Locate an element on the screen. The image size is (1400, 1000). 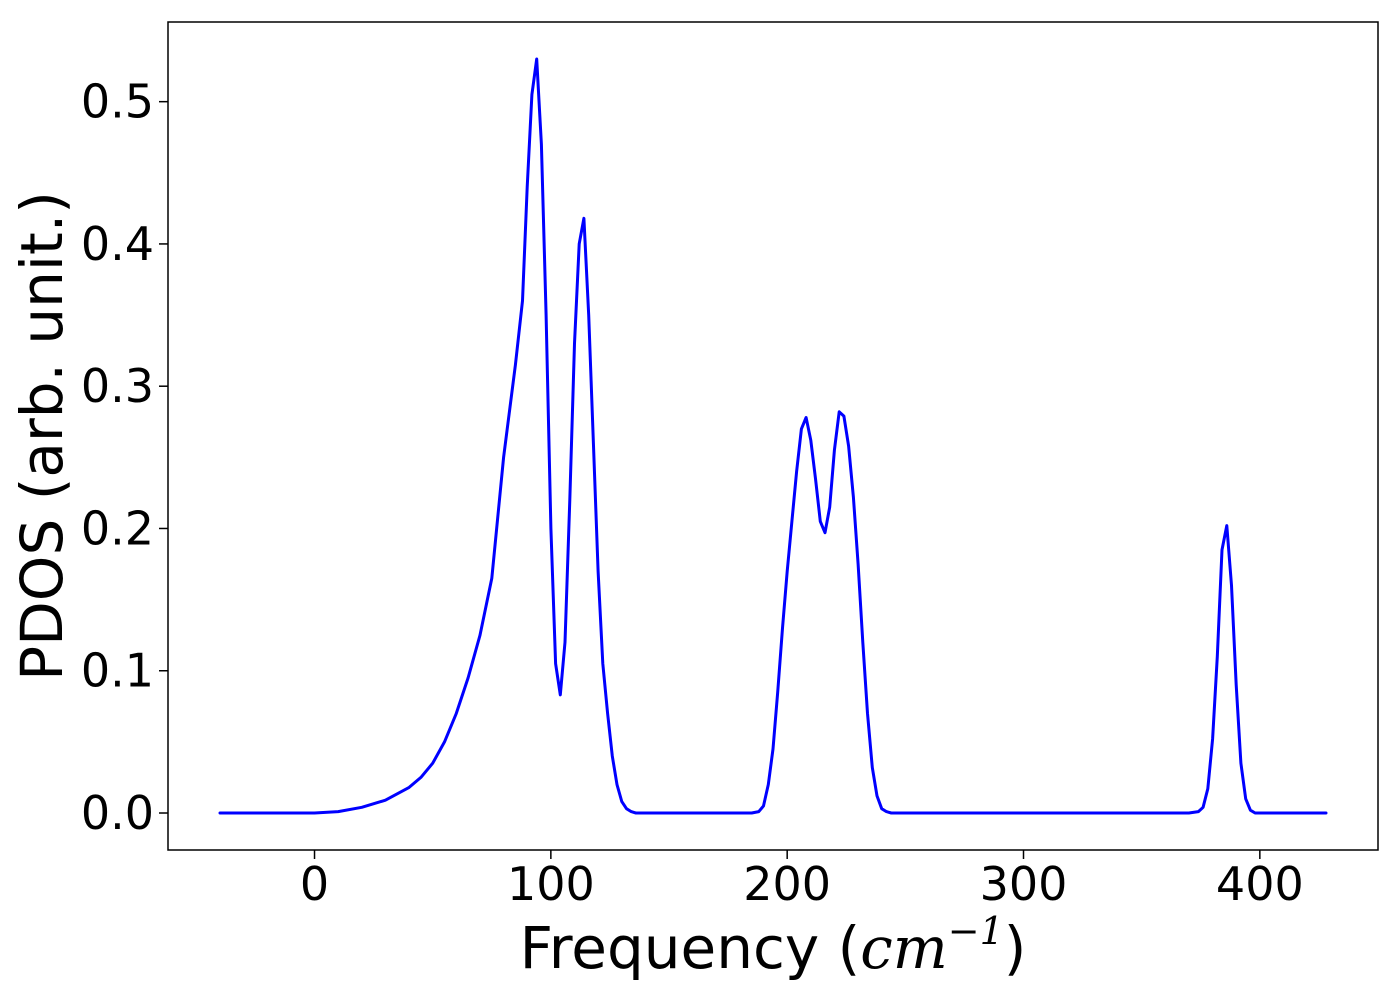
y-tick-label: 0.2 is located at coordinates (117, 528).